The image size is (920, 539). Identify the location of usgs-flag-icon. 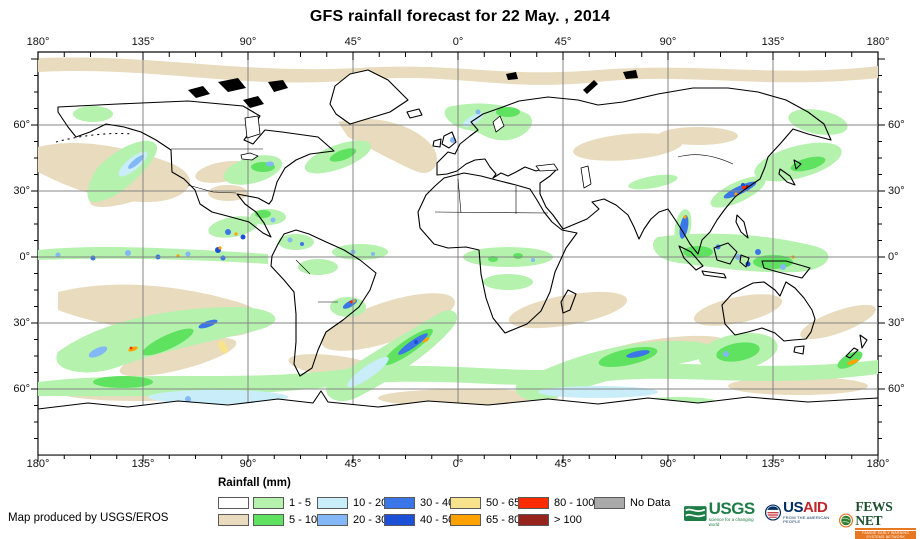
(695, 513).